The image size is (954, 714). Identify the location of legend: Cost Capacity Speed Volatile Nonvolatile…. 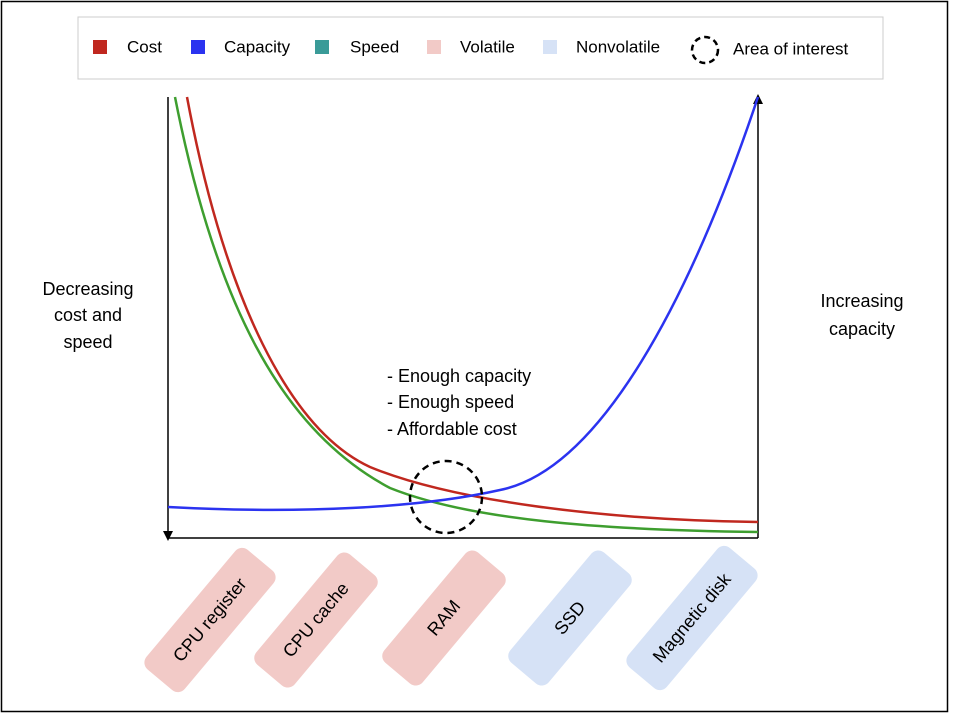
(480, 48).